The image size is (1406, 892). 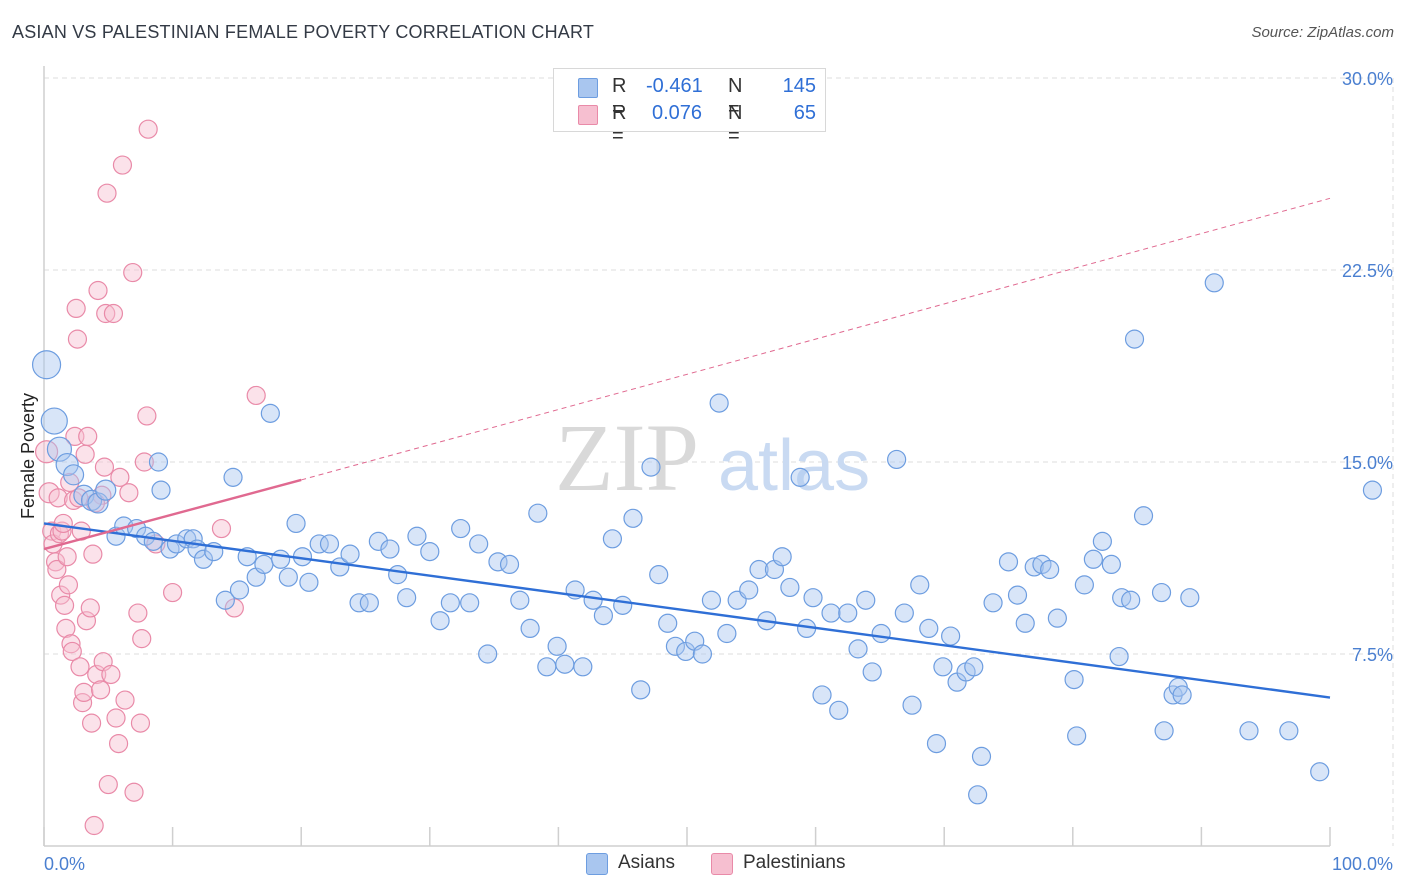 What do you see at coordinates (1372, 655) in the screenshot?
I see `y-tick-label: 7.5%` at bounding box center [1372, 655].